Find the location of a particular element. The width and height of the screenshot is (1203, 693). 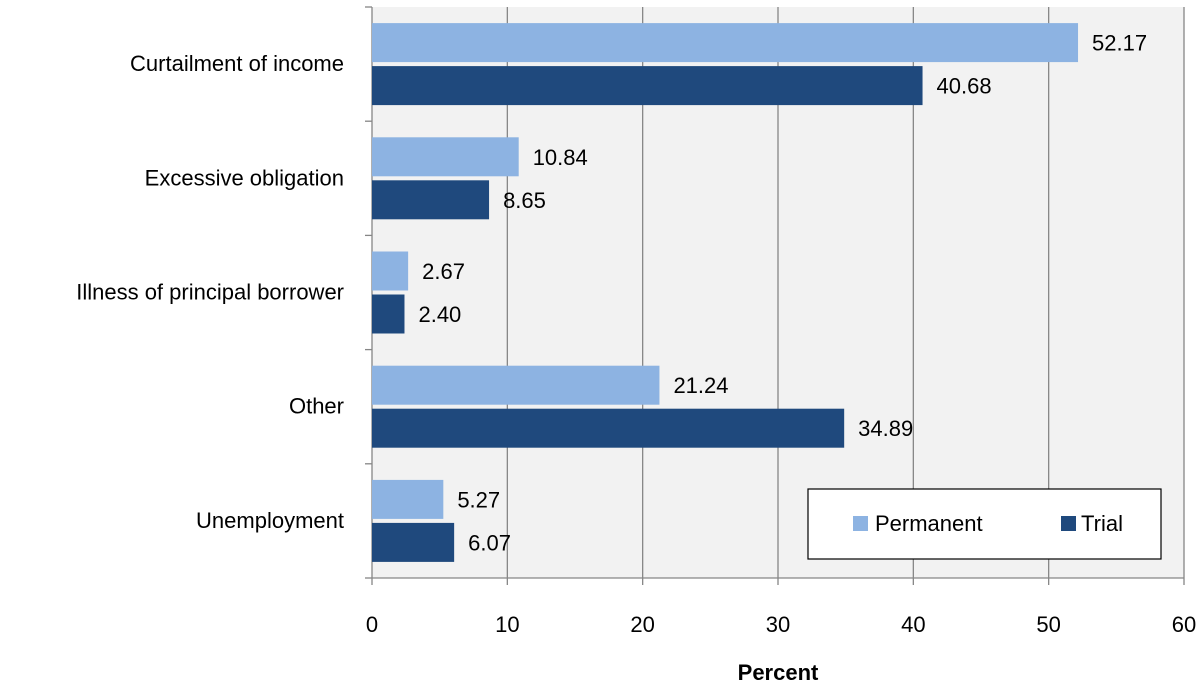

data-label: 8.65 is located at coordinates (524, 200).